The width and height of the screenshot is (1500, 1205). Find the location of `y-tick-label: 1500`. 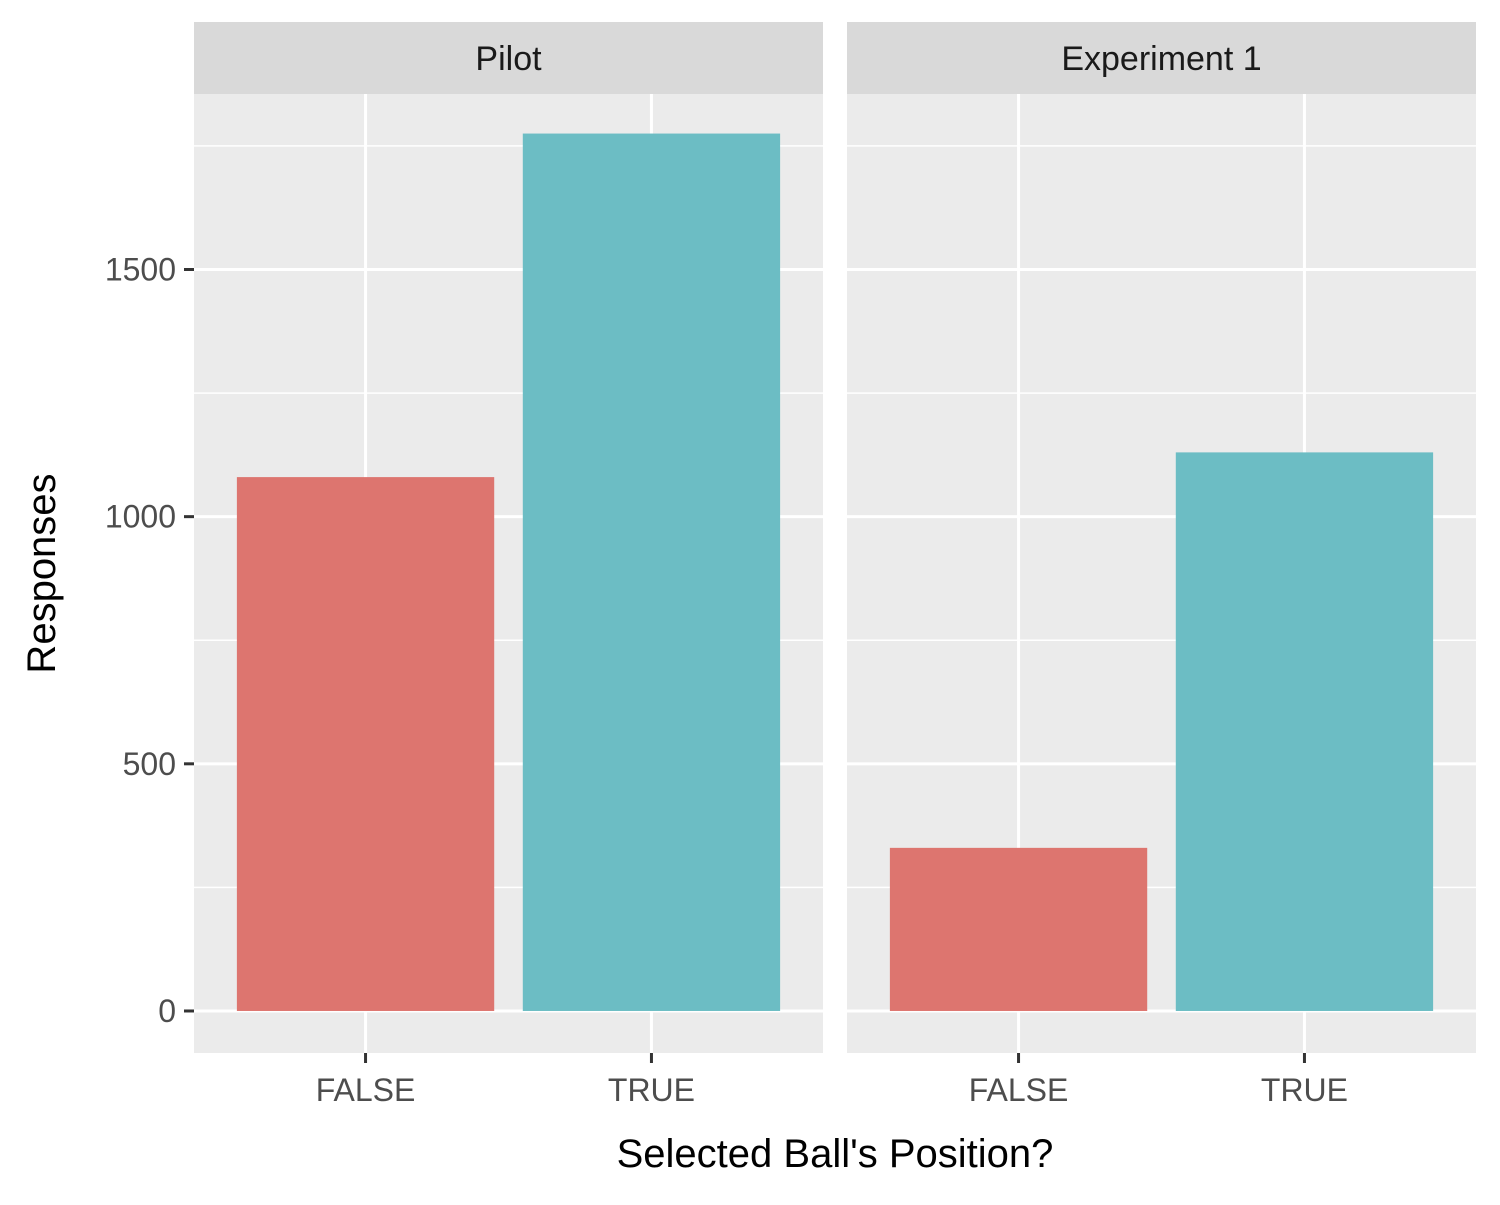

y-tick-label: 1500 is located at coordinates (140, 269).